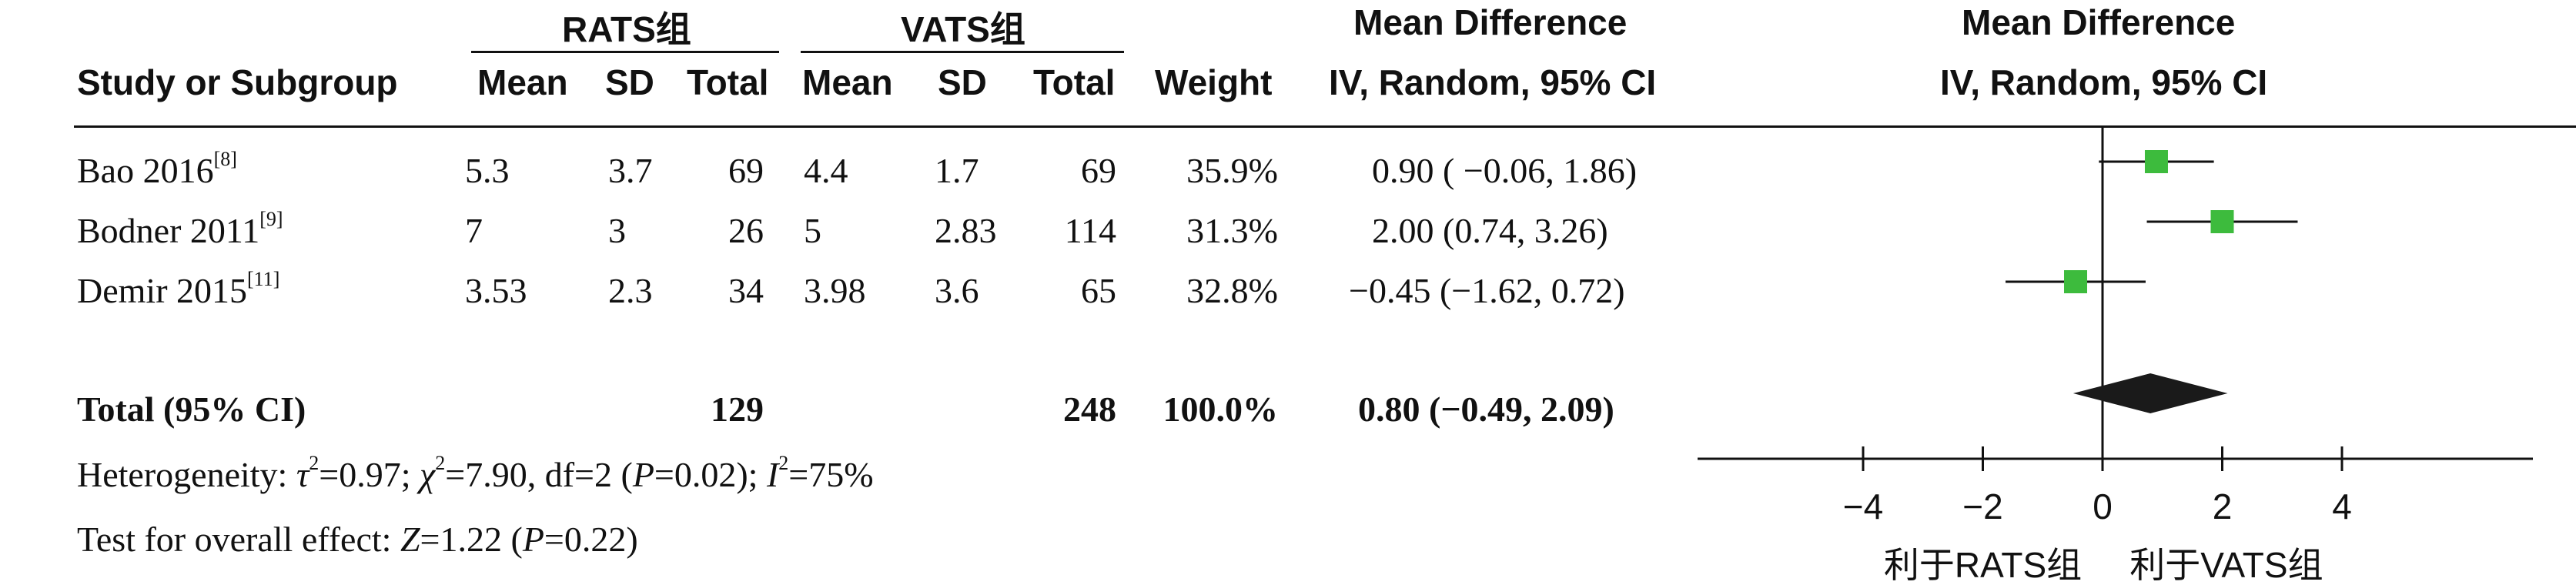  What do you see at coordinates (180, 230) in the screenshot?
I see `study-name: Bodner 2011[9]` at bounding box center [180, 230].